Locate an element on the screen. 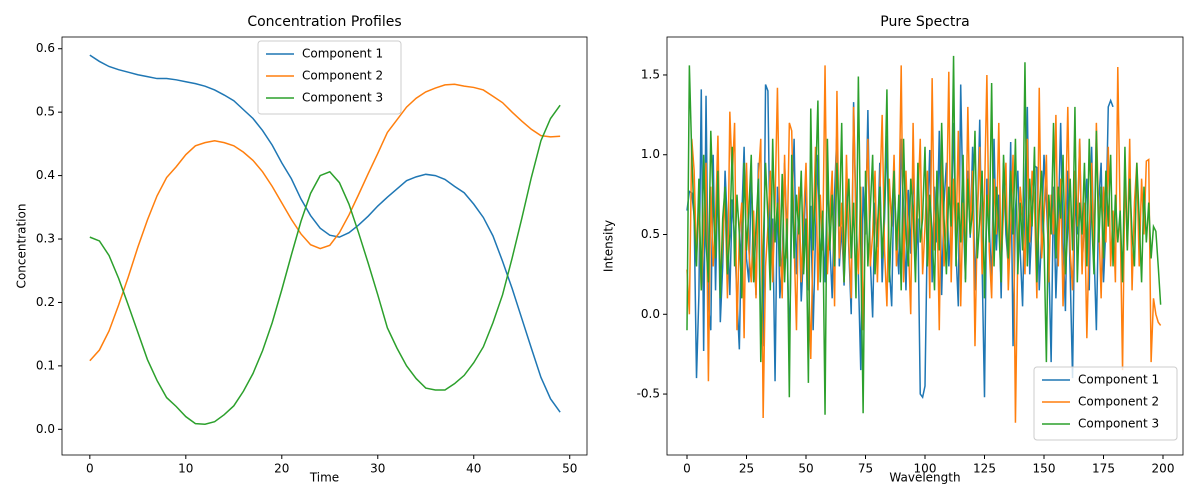 This screenshot has height=500, width=1200. x-tick-label: 200 is located at coordinates (1163, 469).